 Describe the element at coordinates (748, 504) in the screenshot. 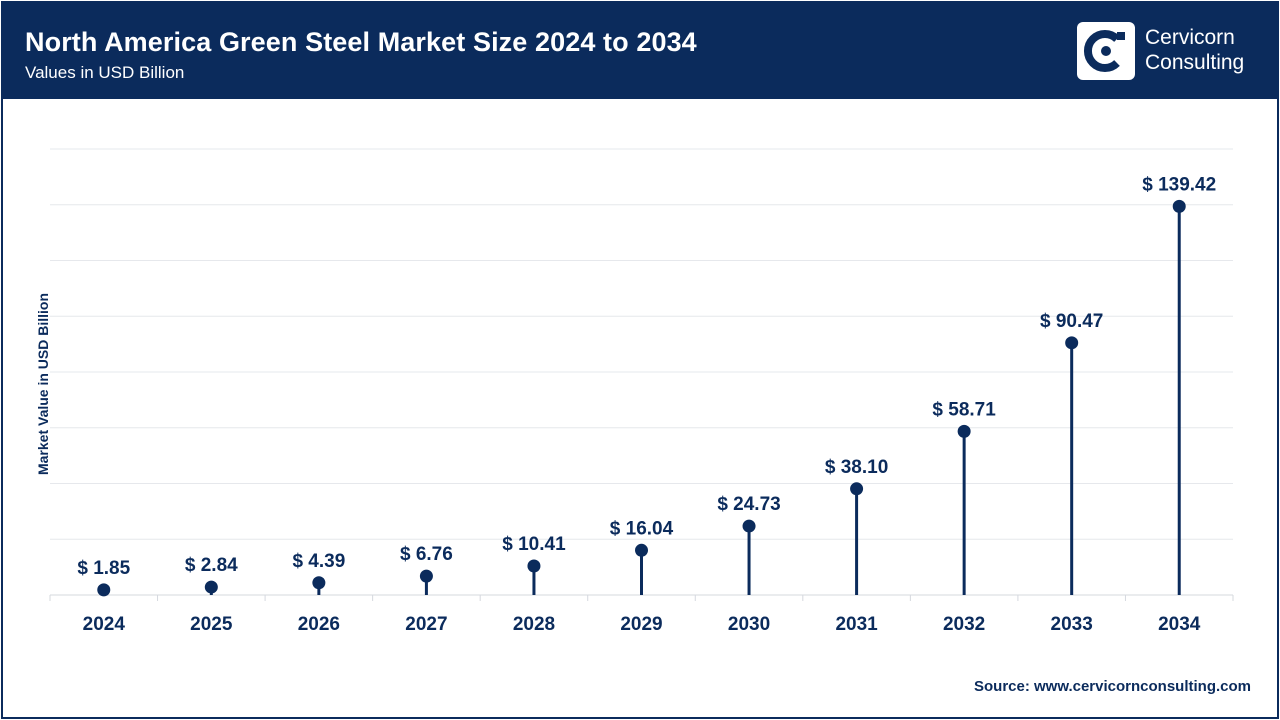

I see `data-label: $ 24.73` at that location.